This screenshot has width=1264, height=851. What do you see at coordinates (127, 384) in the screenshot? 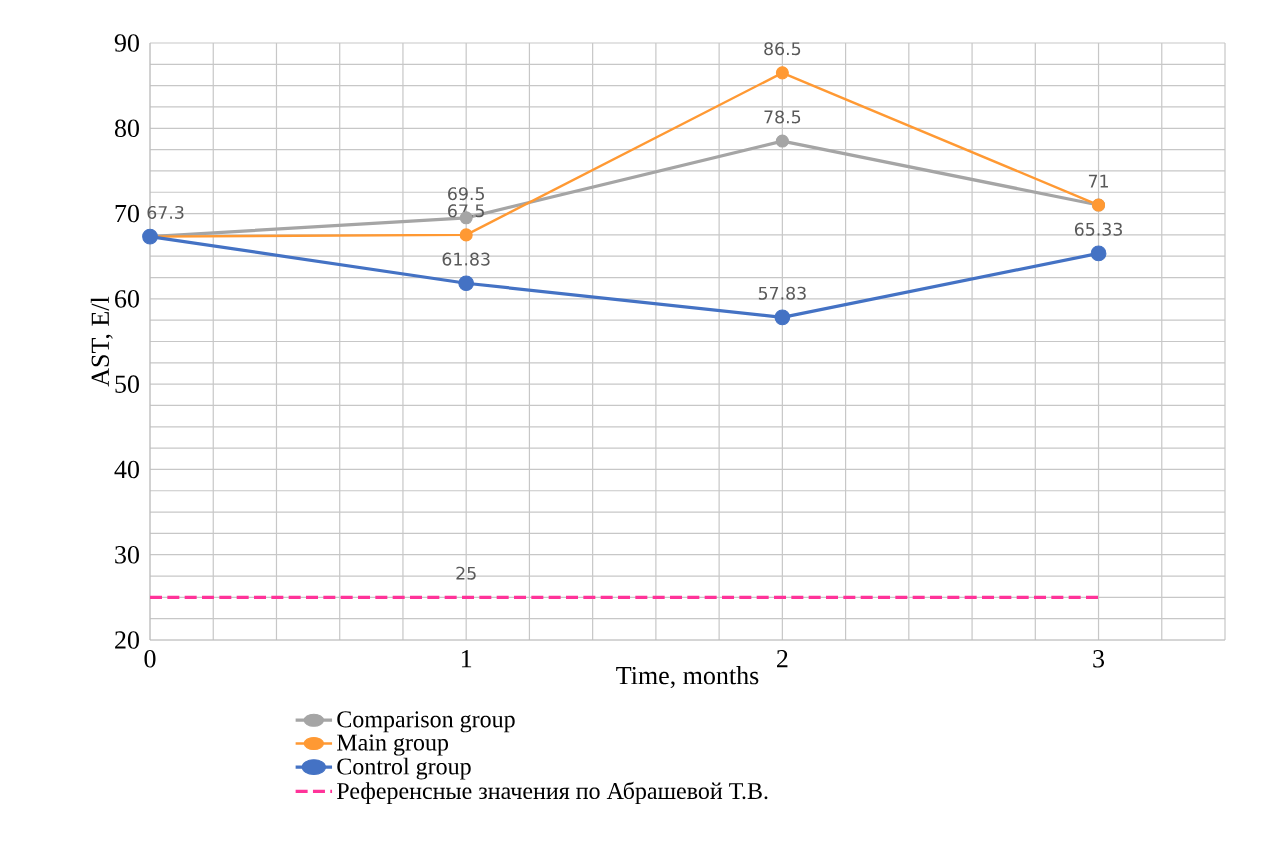
I see `y-tick-label: 50` at bounding box center [127, 384].